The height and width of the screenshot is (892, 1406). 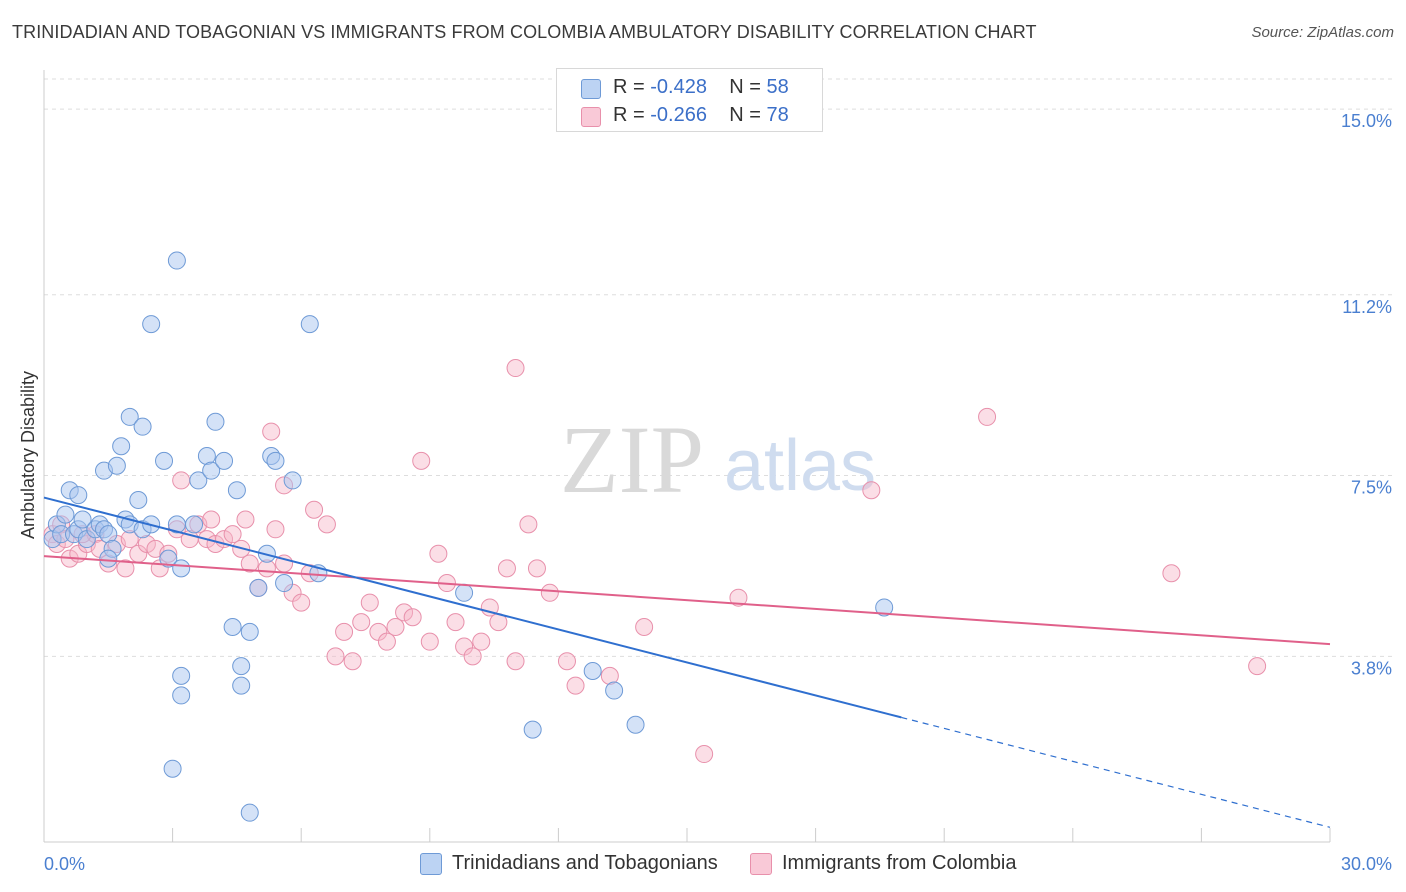 I want to click on y-tick-label: 11.2%, so click(x=1367, y=307).